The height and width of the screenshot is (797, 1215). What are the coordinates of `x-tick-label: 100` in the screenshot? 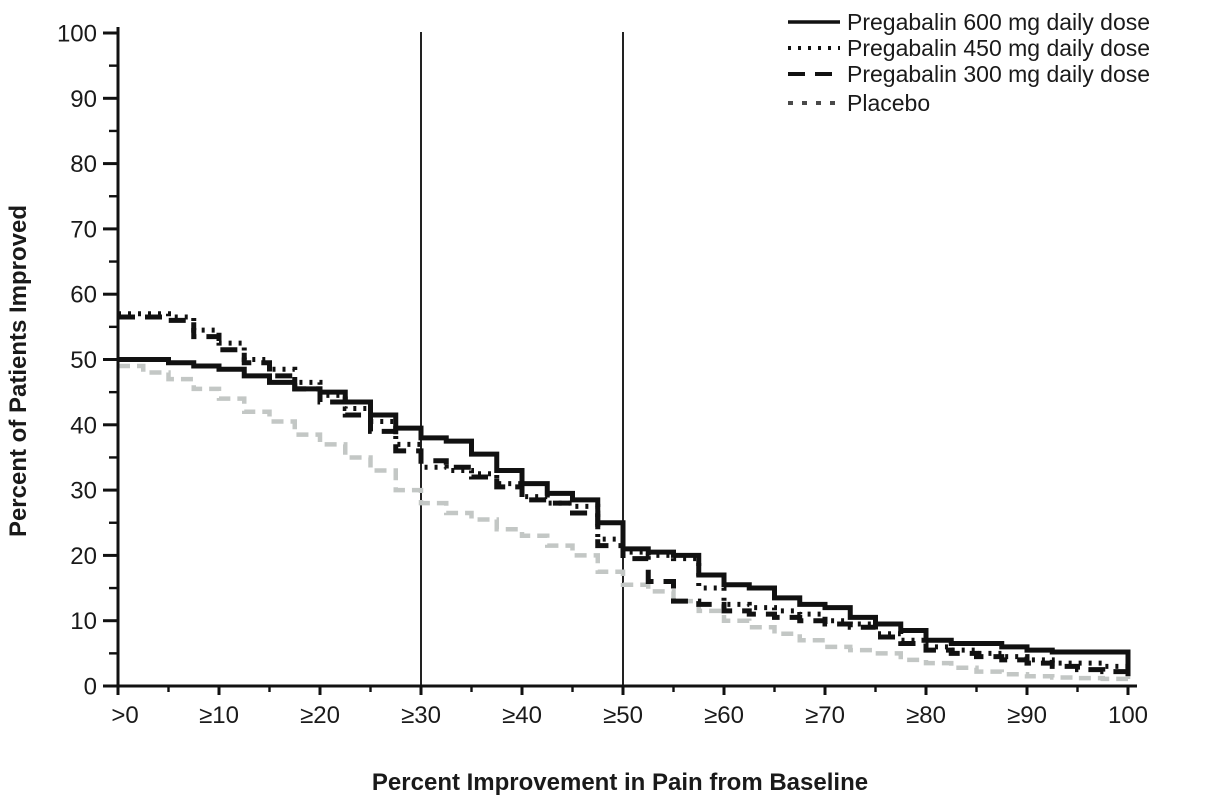 It's located at (1128, 715).